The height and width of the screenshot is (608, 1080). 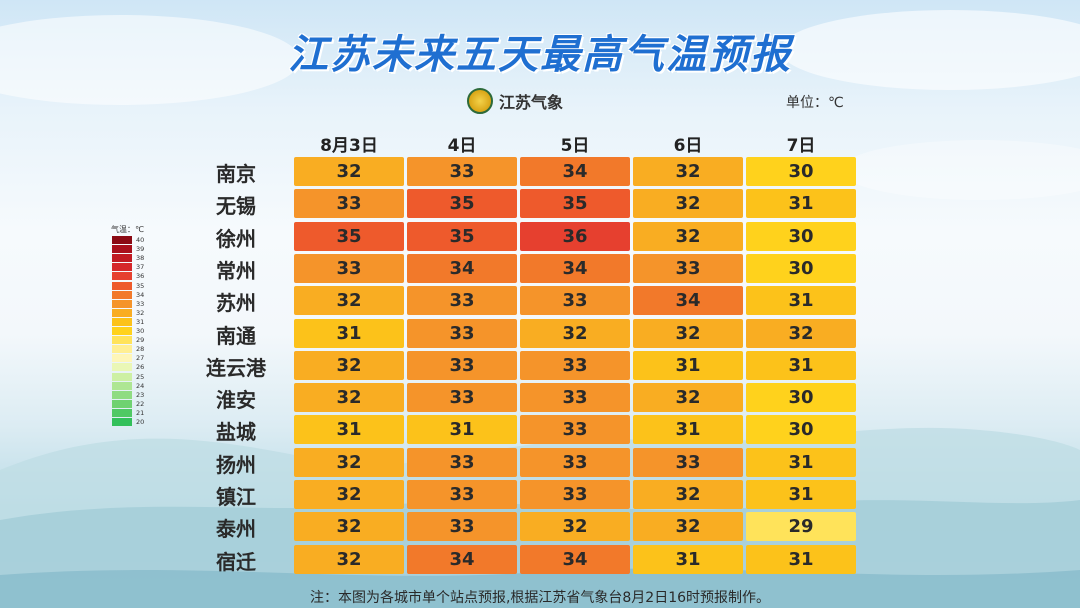 I want to click on page-title: 江苏未来五天最高气温预报, so click(x=540, y=55).